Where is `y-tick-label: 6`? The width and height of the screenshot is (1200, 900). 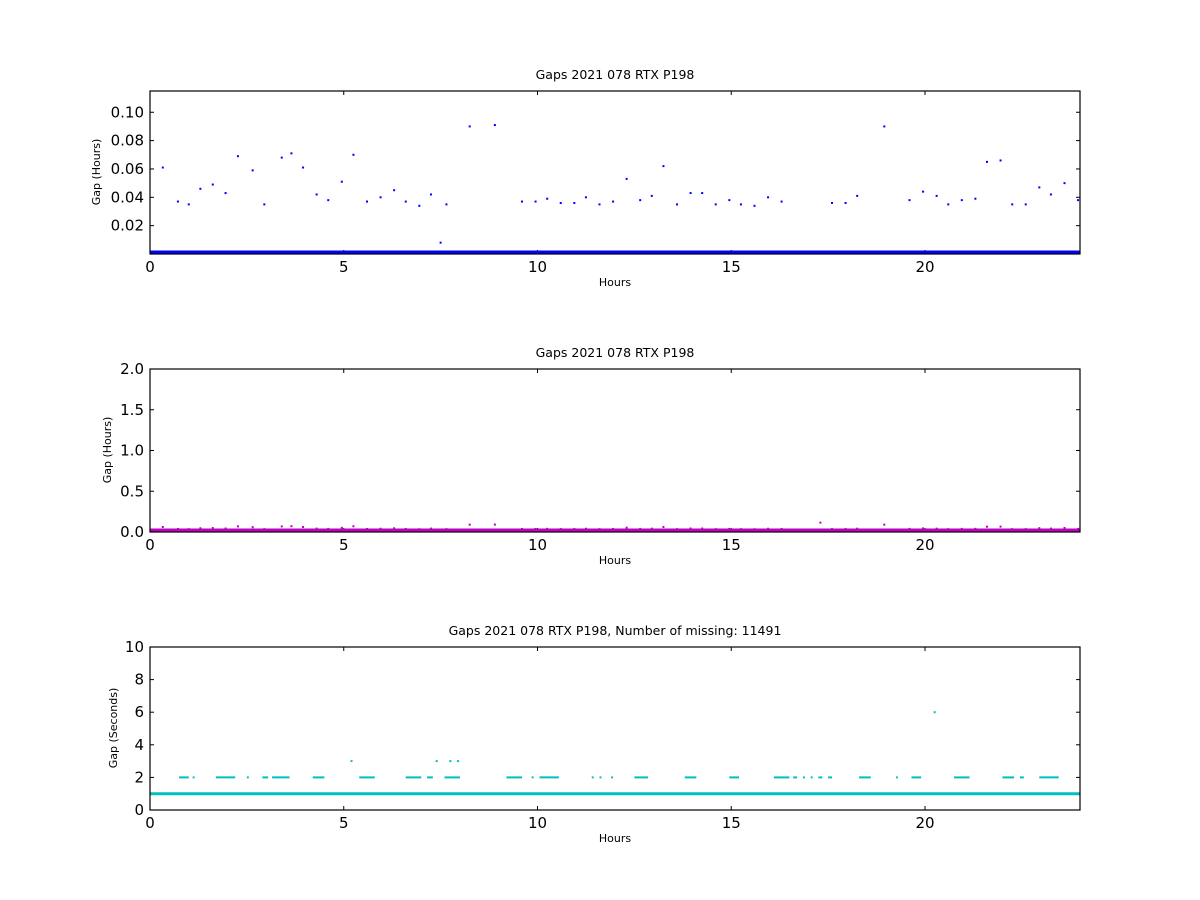
y-tick-label: 6 is located at coordinates (139, 712).